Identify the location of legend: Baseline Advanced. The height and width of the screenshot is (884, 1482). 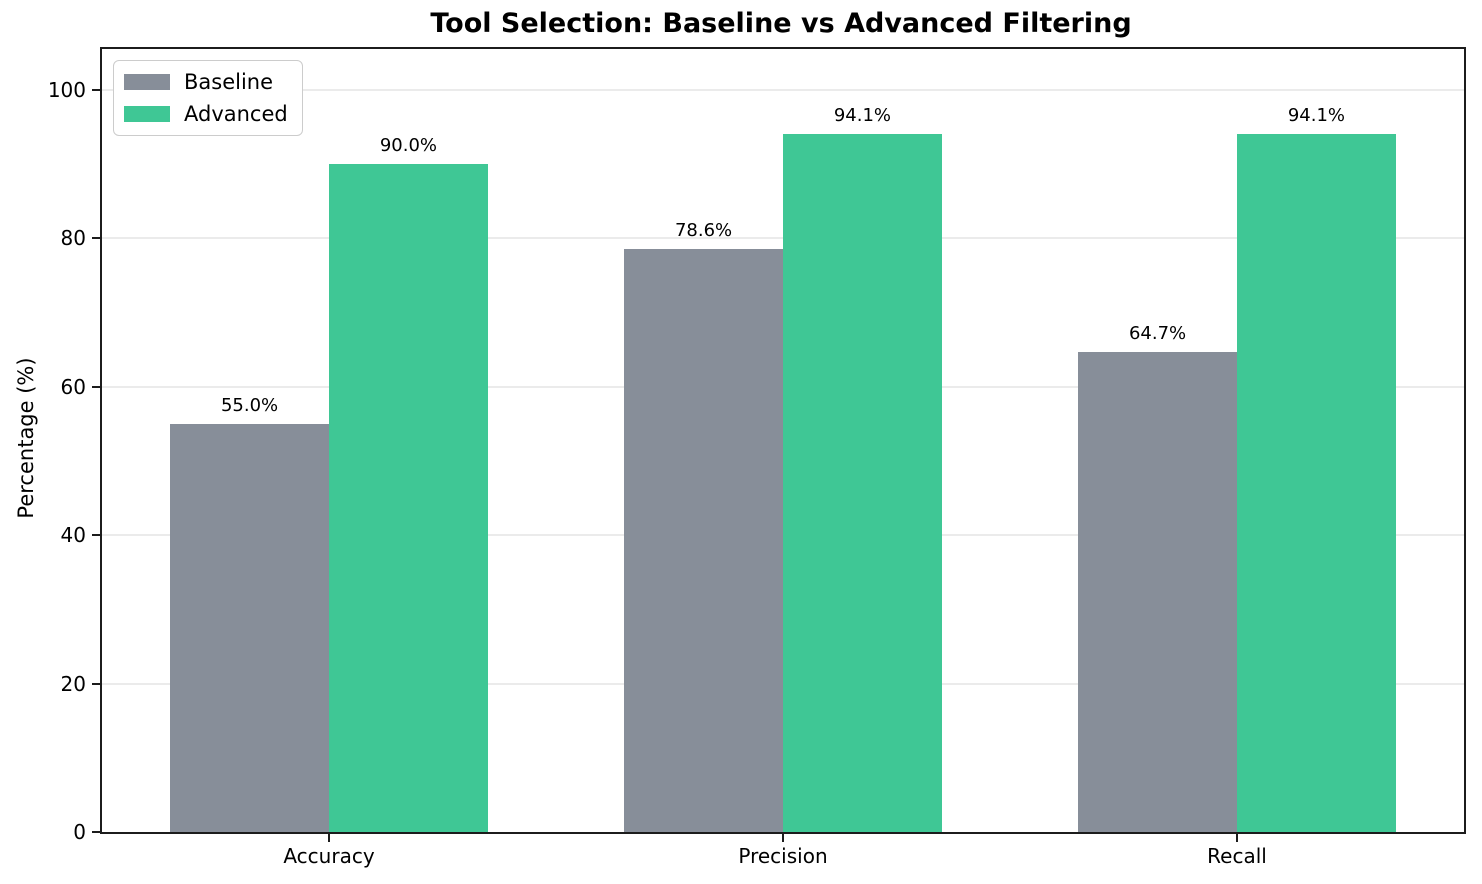
(208, 98).